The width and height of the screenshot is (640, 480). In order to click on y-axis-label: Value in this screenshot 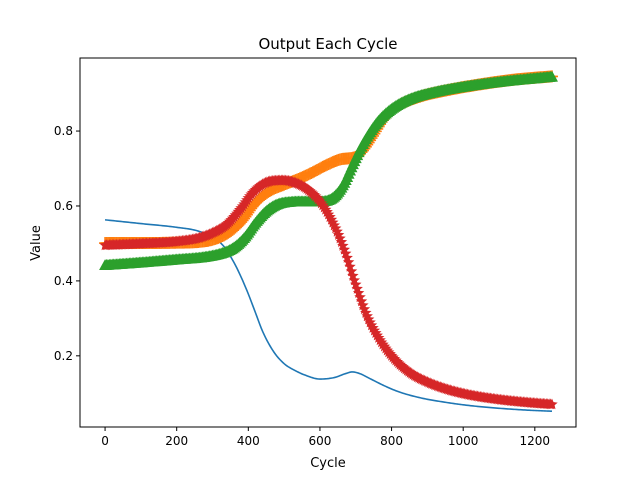, I will do `click(36, 243)`.